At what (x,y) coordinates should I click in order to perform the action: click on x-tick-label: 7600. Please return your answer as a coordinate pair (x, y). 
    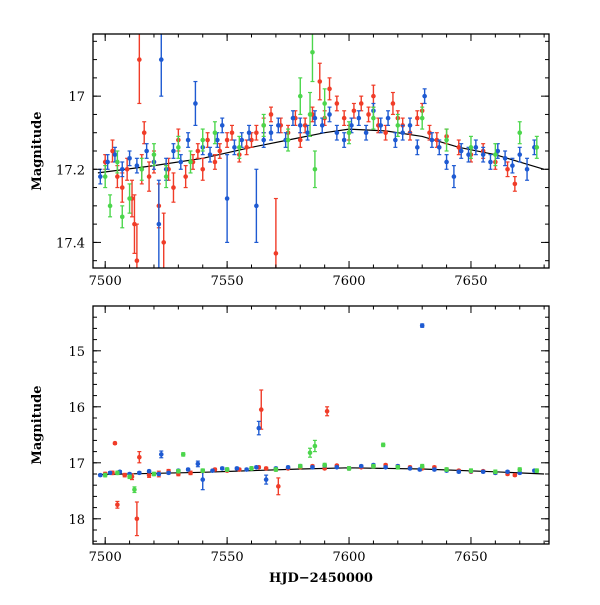
    Looking at the image, I should click on (348, 557).